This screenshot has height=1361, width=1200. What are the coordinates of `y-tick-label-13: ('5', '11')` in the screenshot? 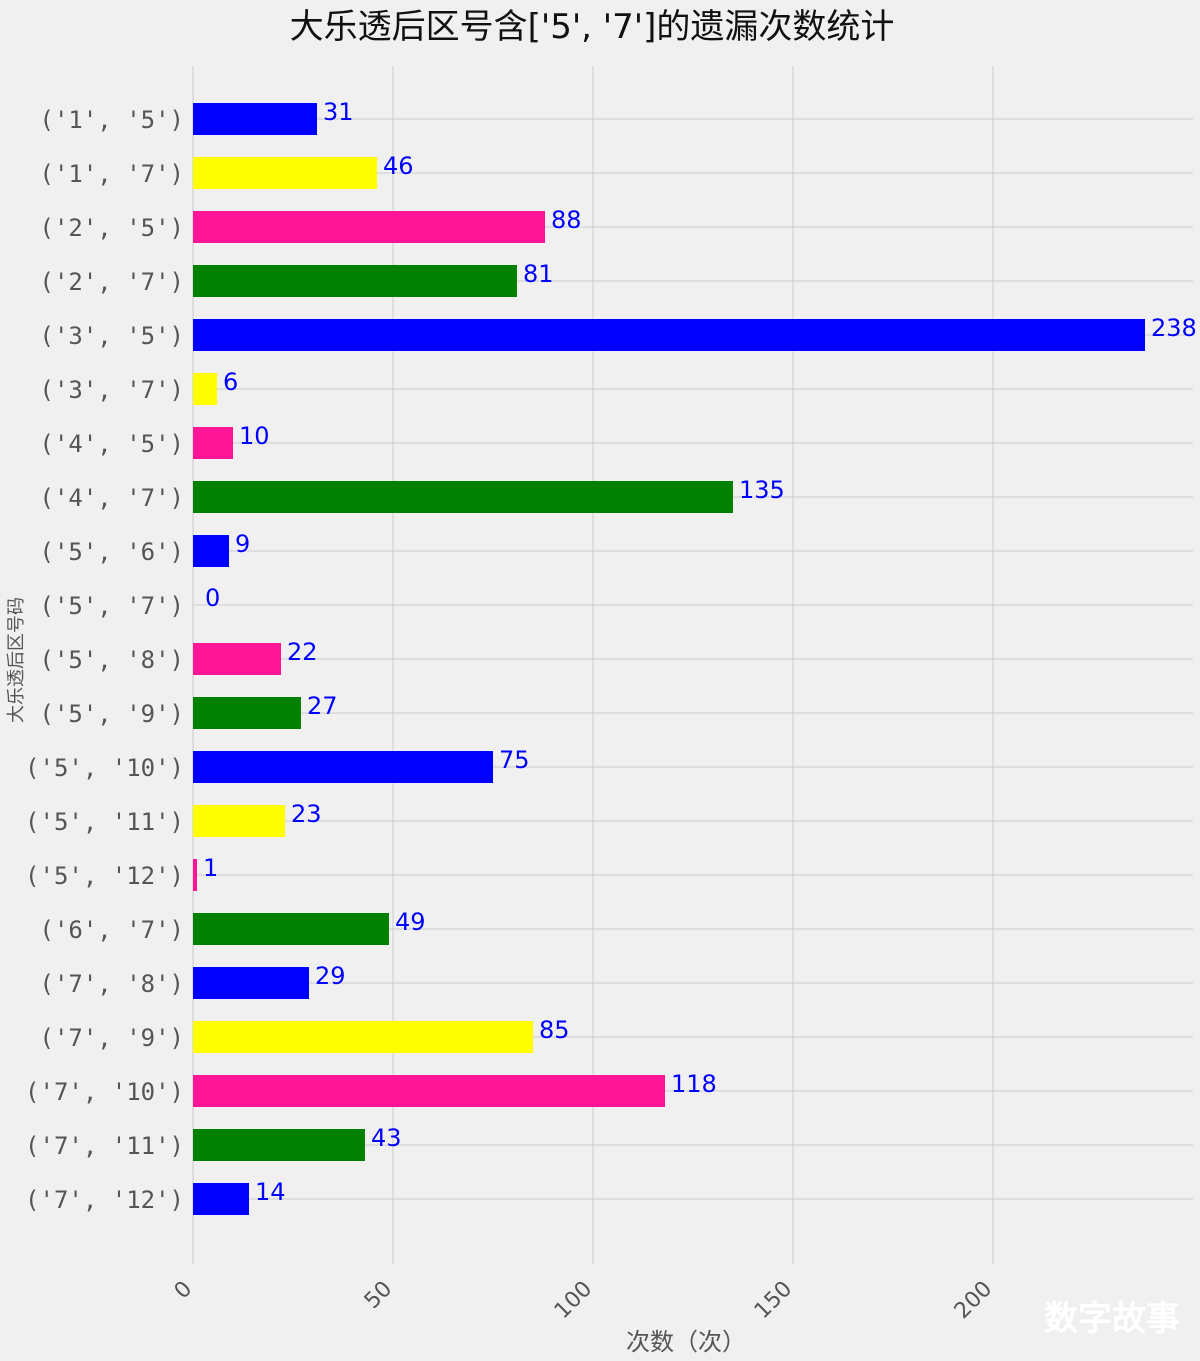 It's located at (104, 822).